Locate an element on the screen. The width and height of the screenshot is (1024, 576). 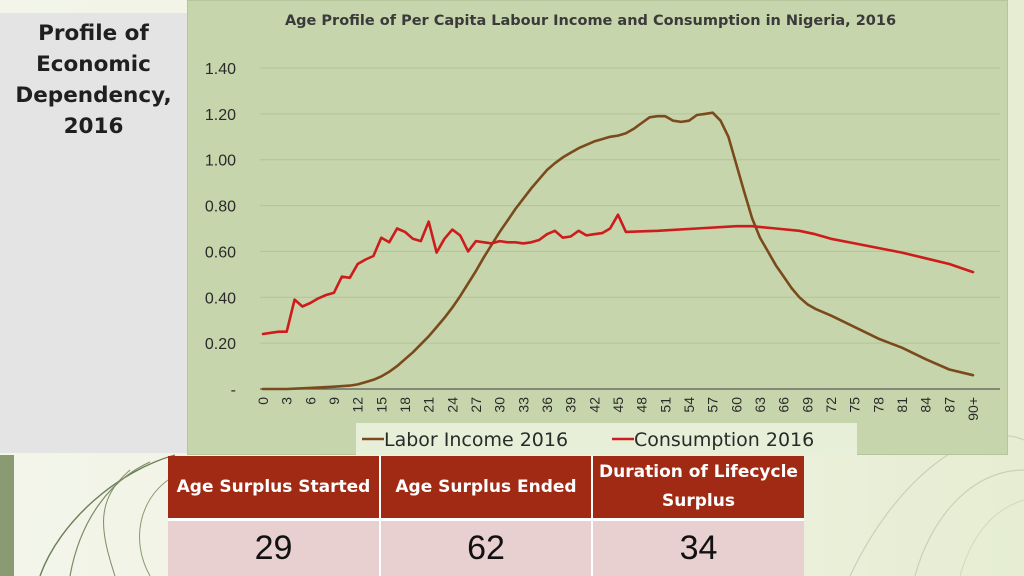
x-tick-label: 63 is located at coordinates (760, 405).